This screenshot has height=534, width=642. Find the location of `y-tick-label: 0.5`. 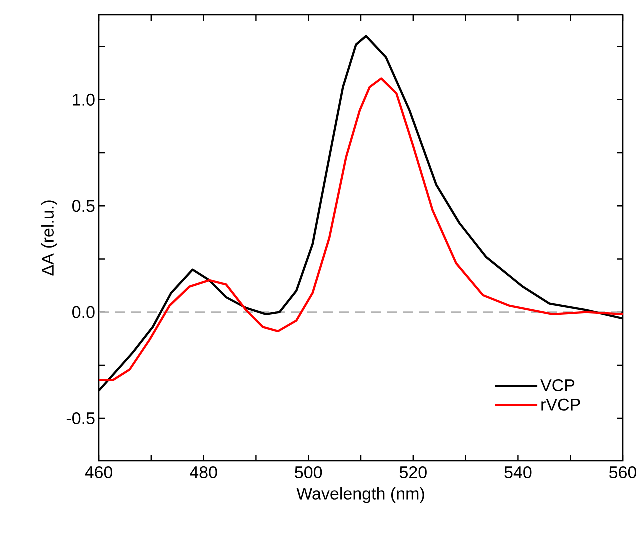

y-tick-label: 0.5 is located at coordinates (83, 206).